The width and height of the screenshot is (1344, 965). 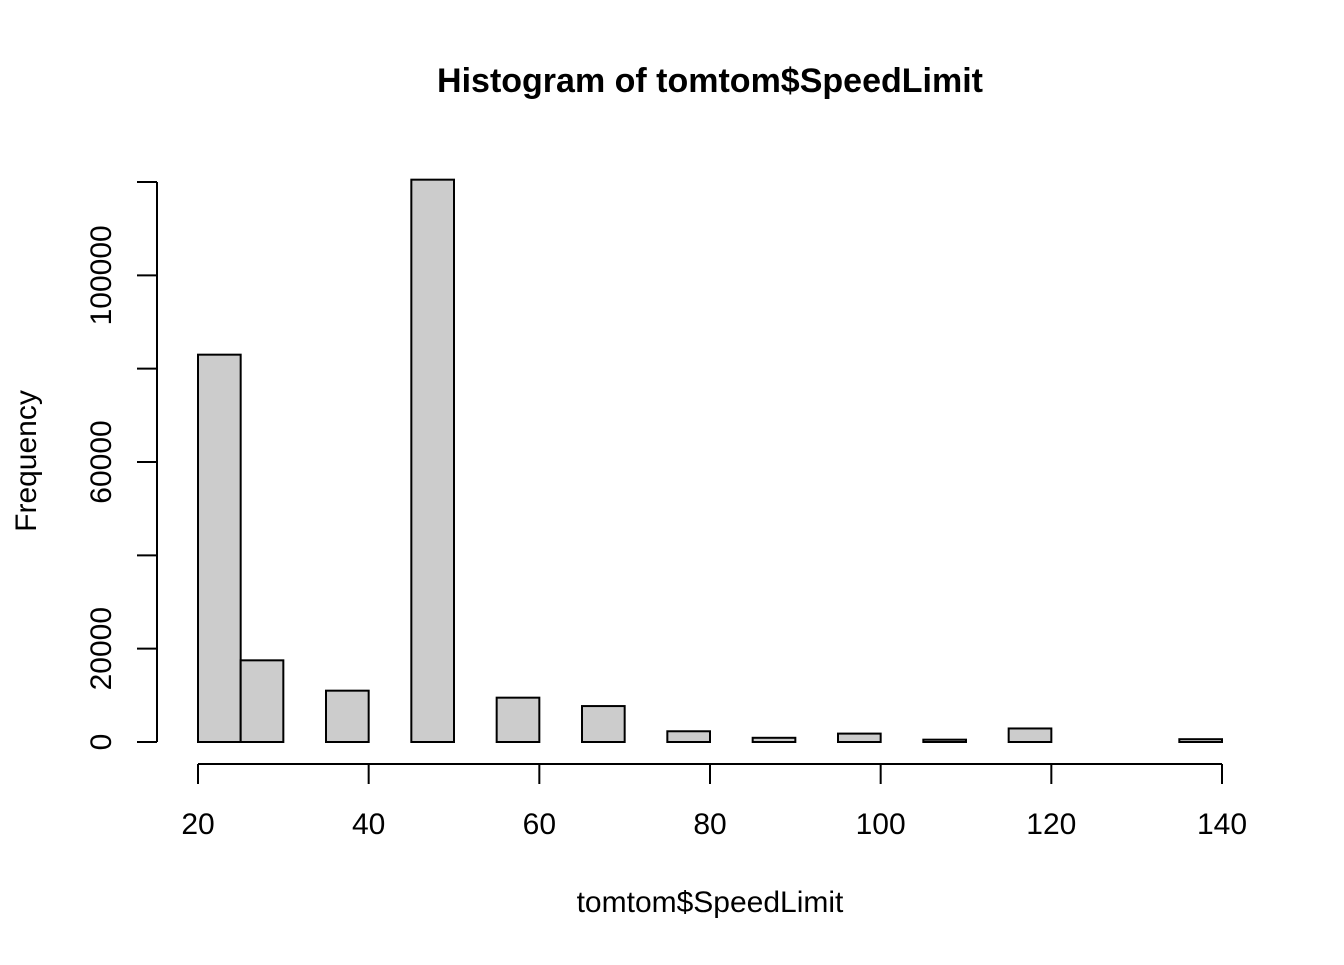 What do you see at coordinates (197, 824) in the screenshot?
I see `x-tick-label-20: 20` at bounding box center [197, 824].